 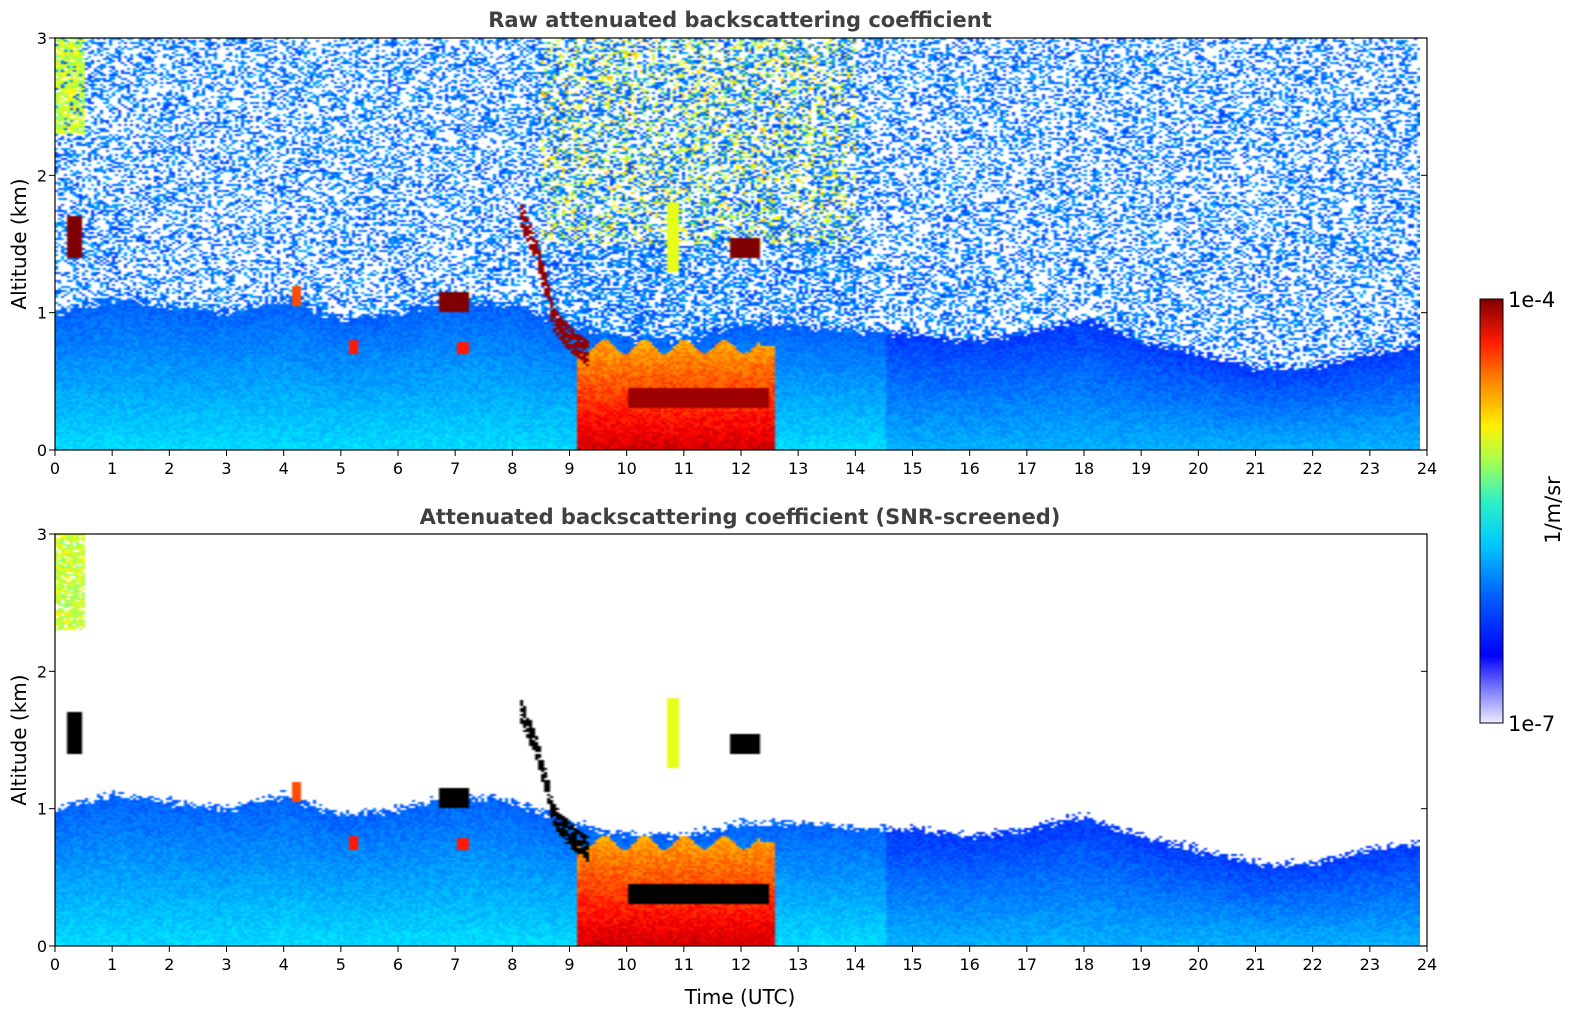 I want to click on colorbar-max-label: 1e-4, so click(x=1531, y=300).